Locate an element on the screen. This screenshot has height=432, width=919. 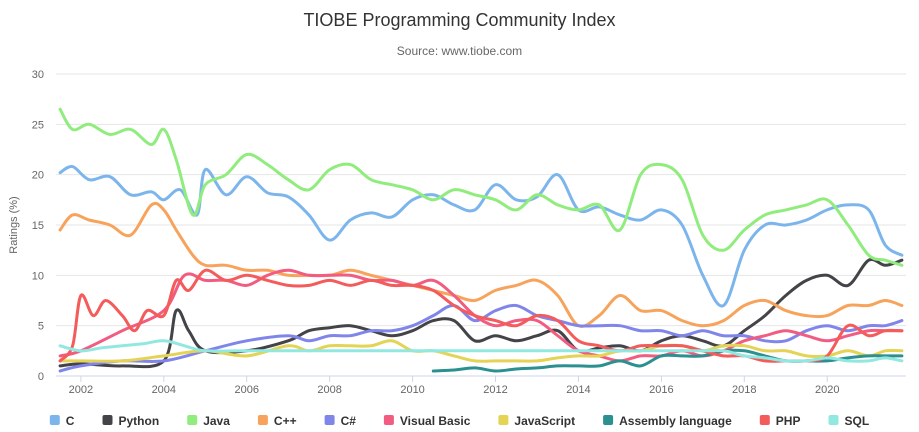
legend-item: Python is located at coordinates (131, 421).